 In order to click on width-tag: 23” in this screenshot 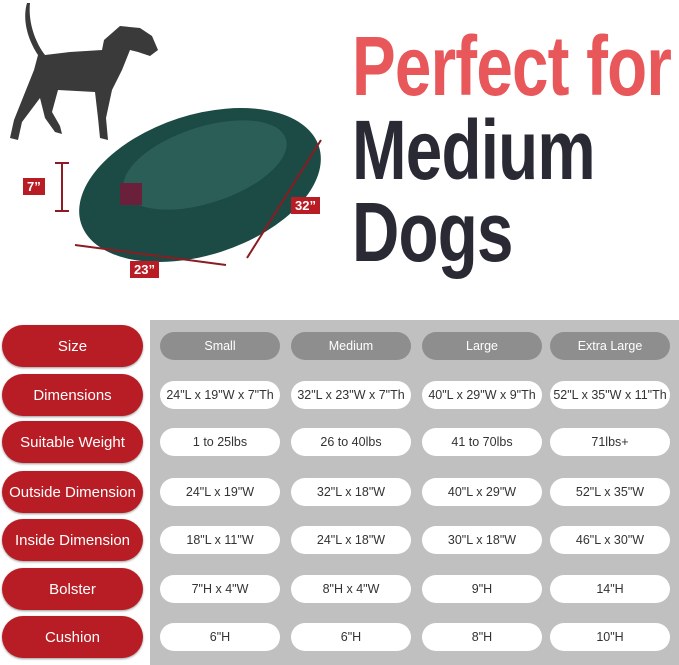, I will do `click(144, 269)`.